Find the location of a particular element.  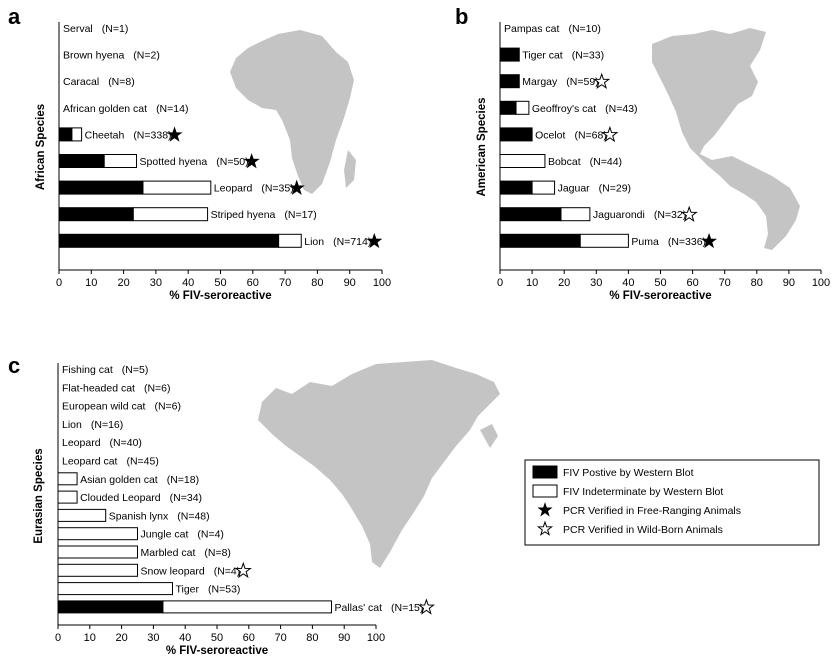

panel-letter: a is located at coordinates (14, 16).